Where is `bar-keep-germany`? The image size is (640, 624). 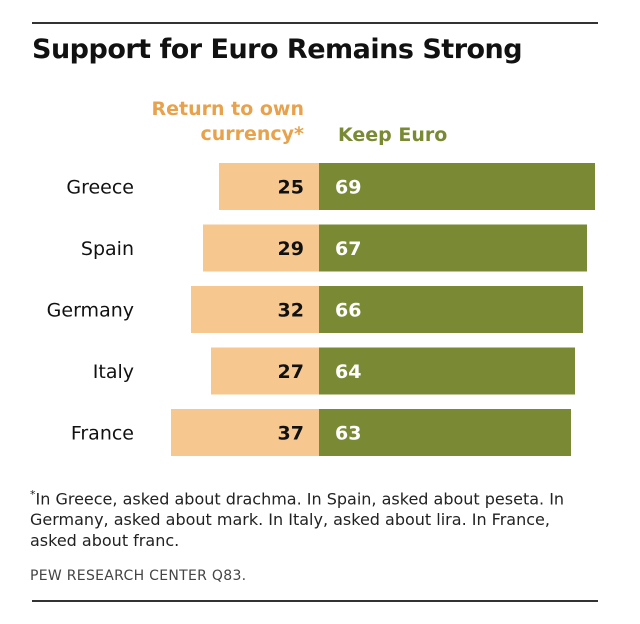 bar-keep-germany is located at coordinates (451, 309).